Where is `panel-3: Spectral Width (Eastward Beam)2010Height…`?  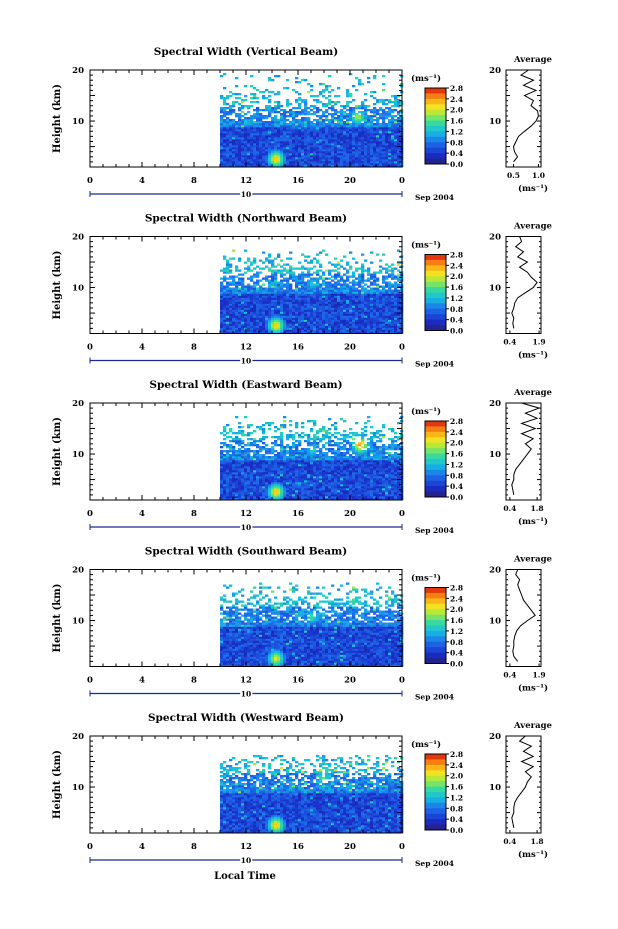 panel-3: Spectral Width (Eastward Beam)2010Height… is located at coordinates (302, 457).